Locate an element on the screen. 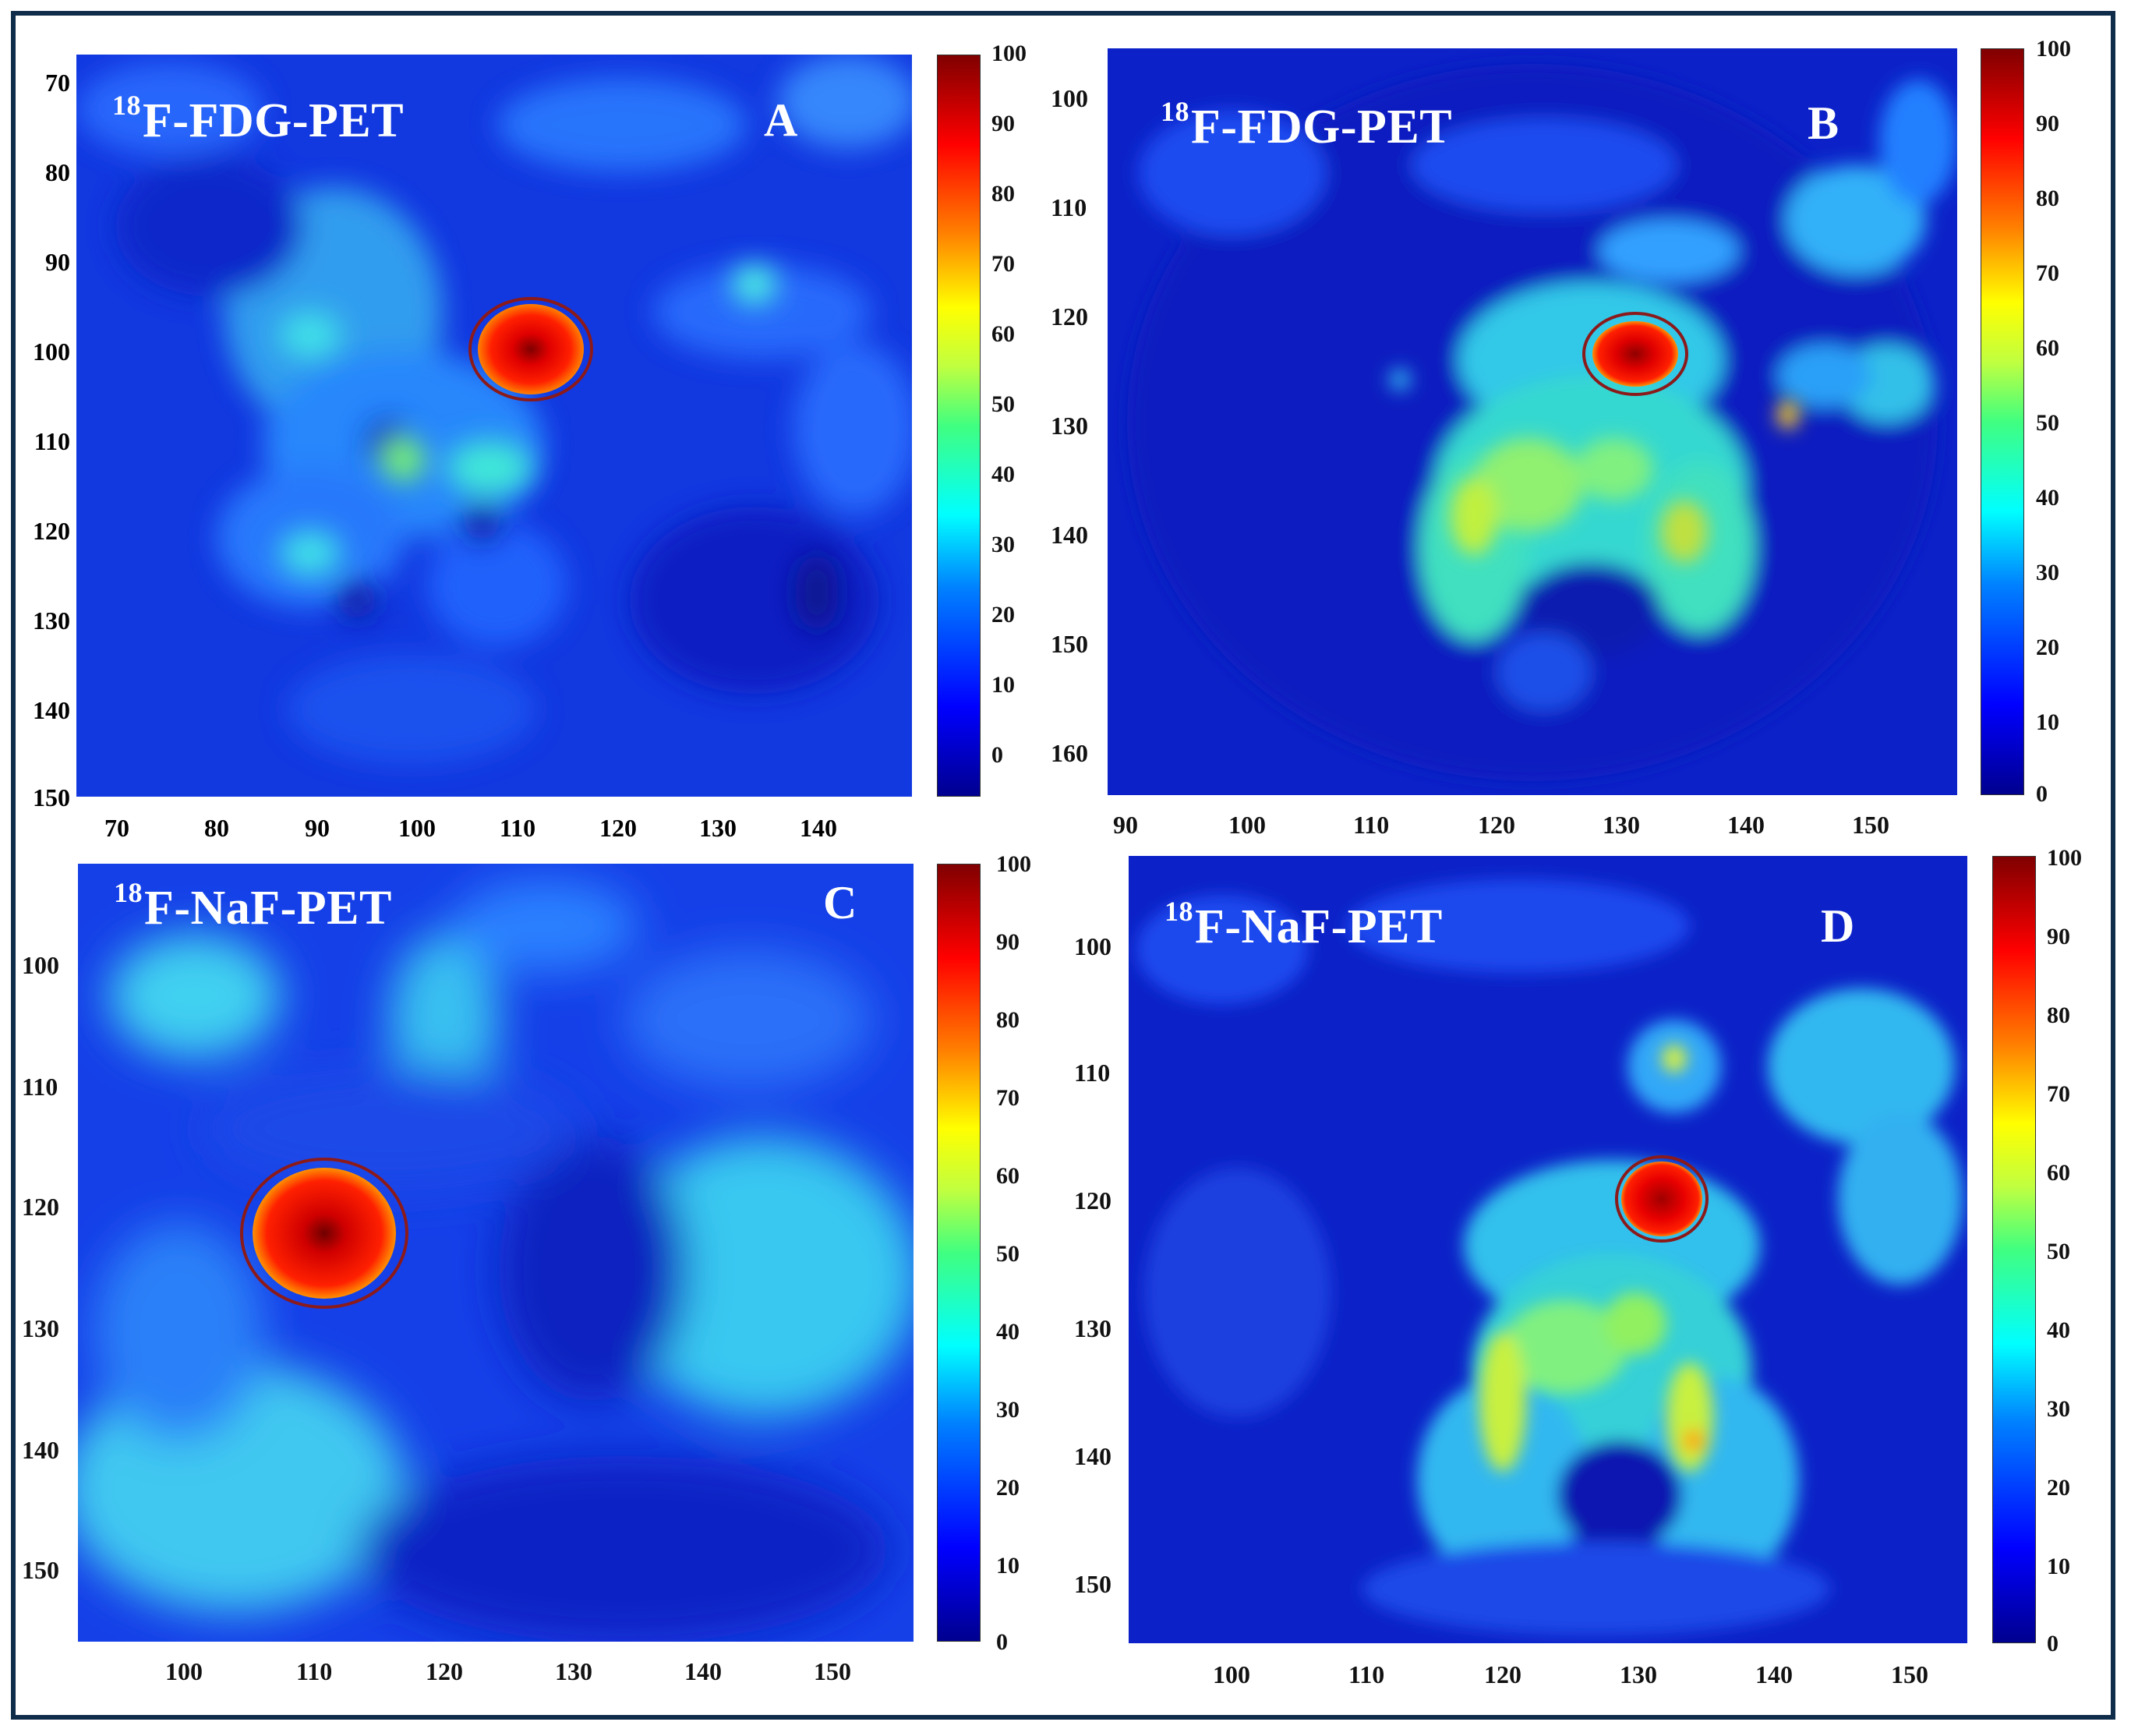  panel-d-xtick: 100 is located at coordinates (1232, 1674).